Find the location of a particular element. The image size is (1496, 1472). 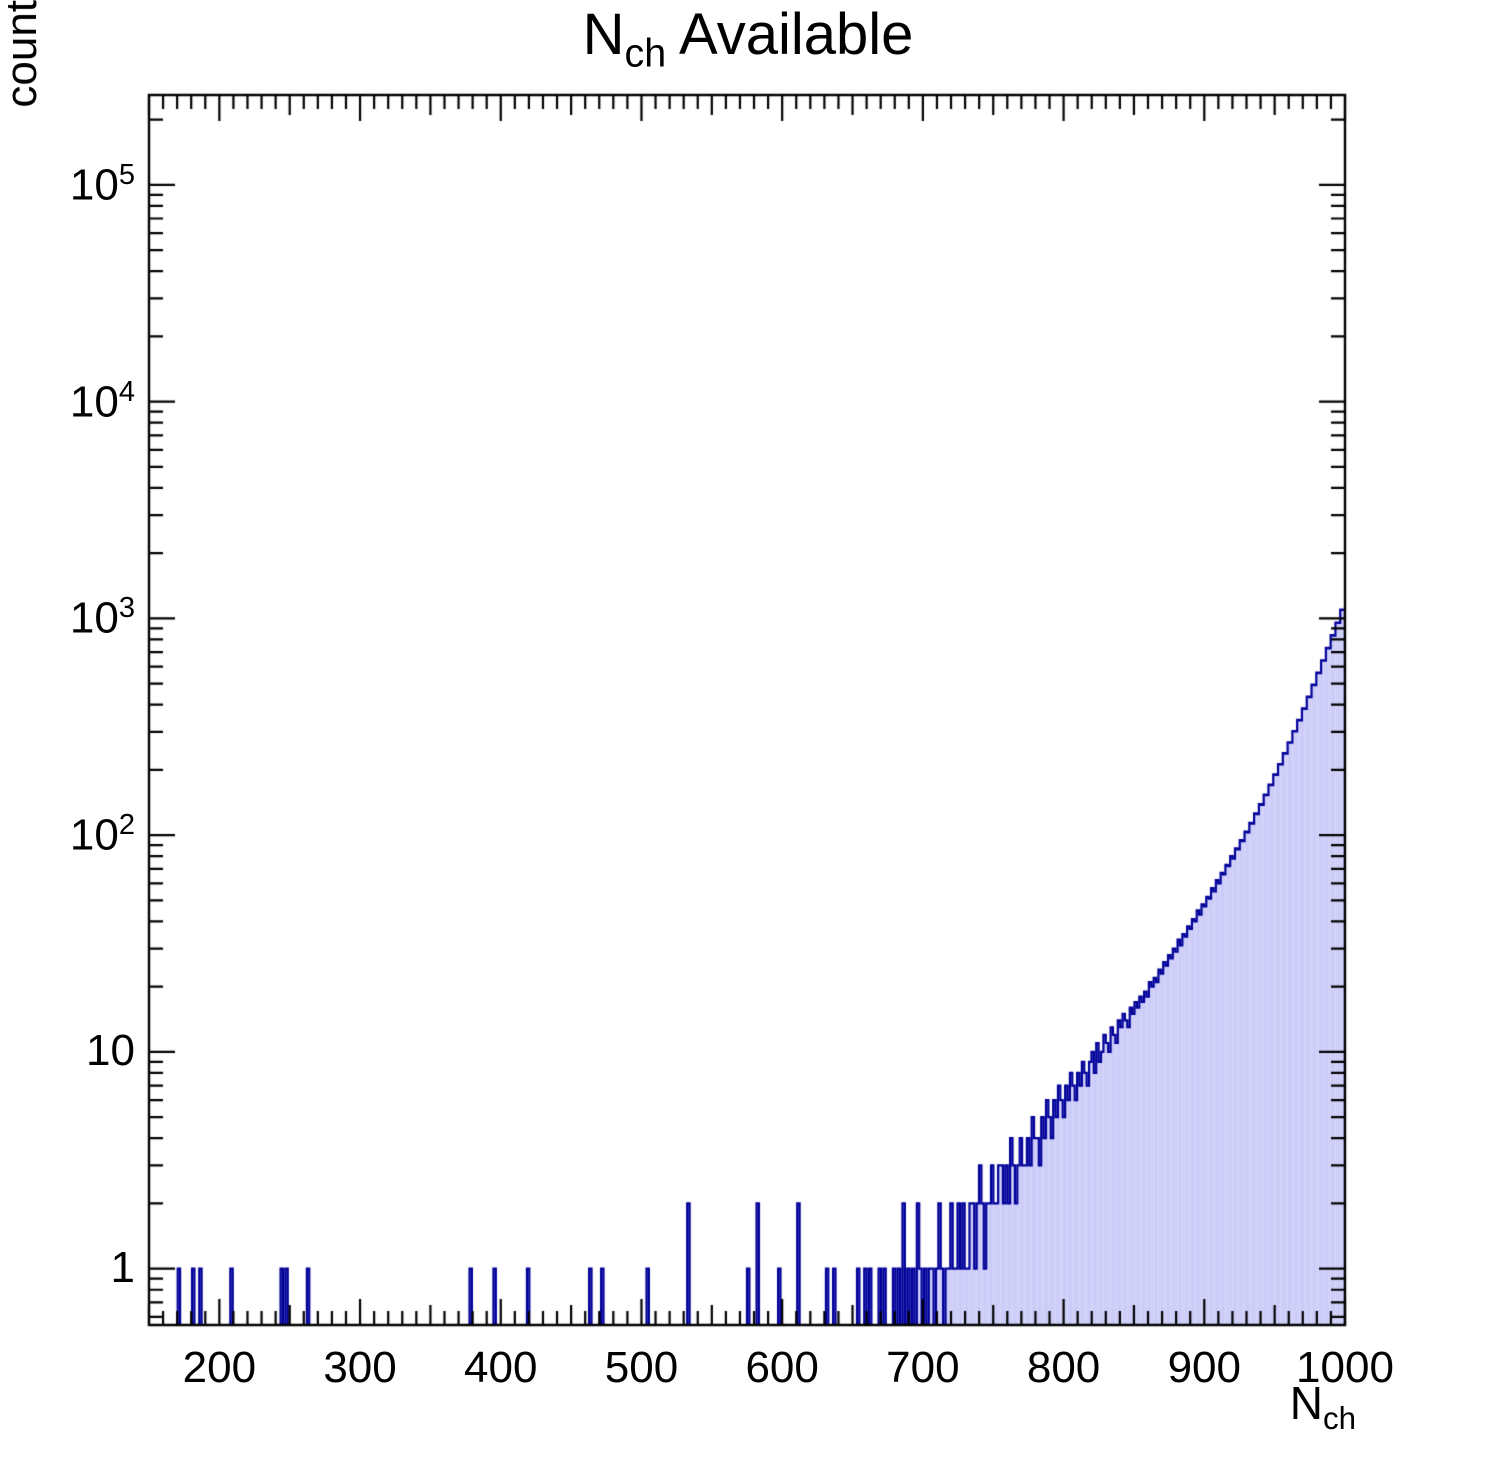

y-tick-label: 10 is located at coordinates (110, 1051).